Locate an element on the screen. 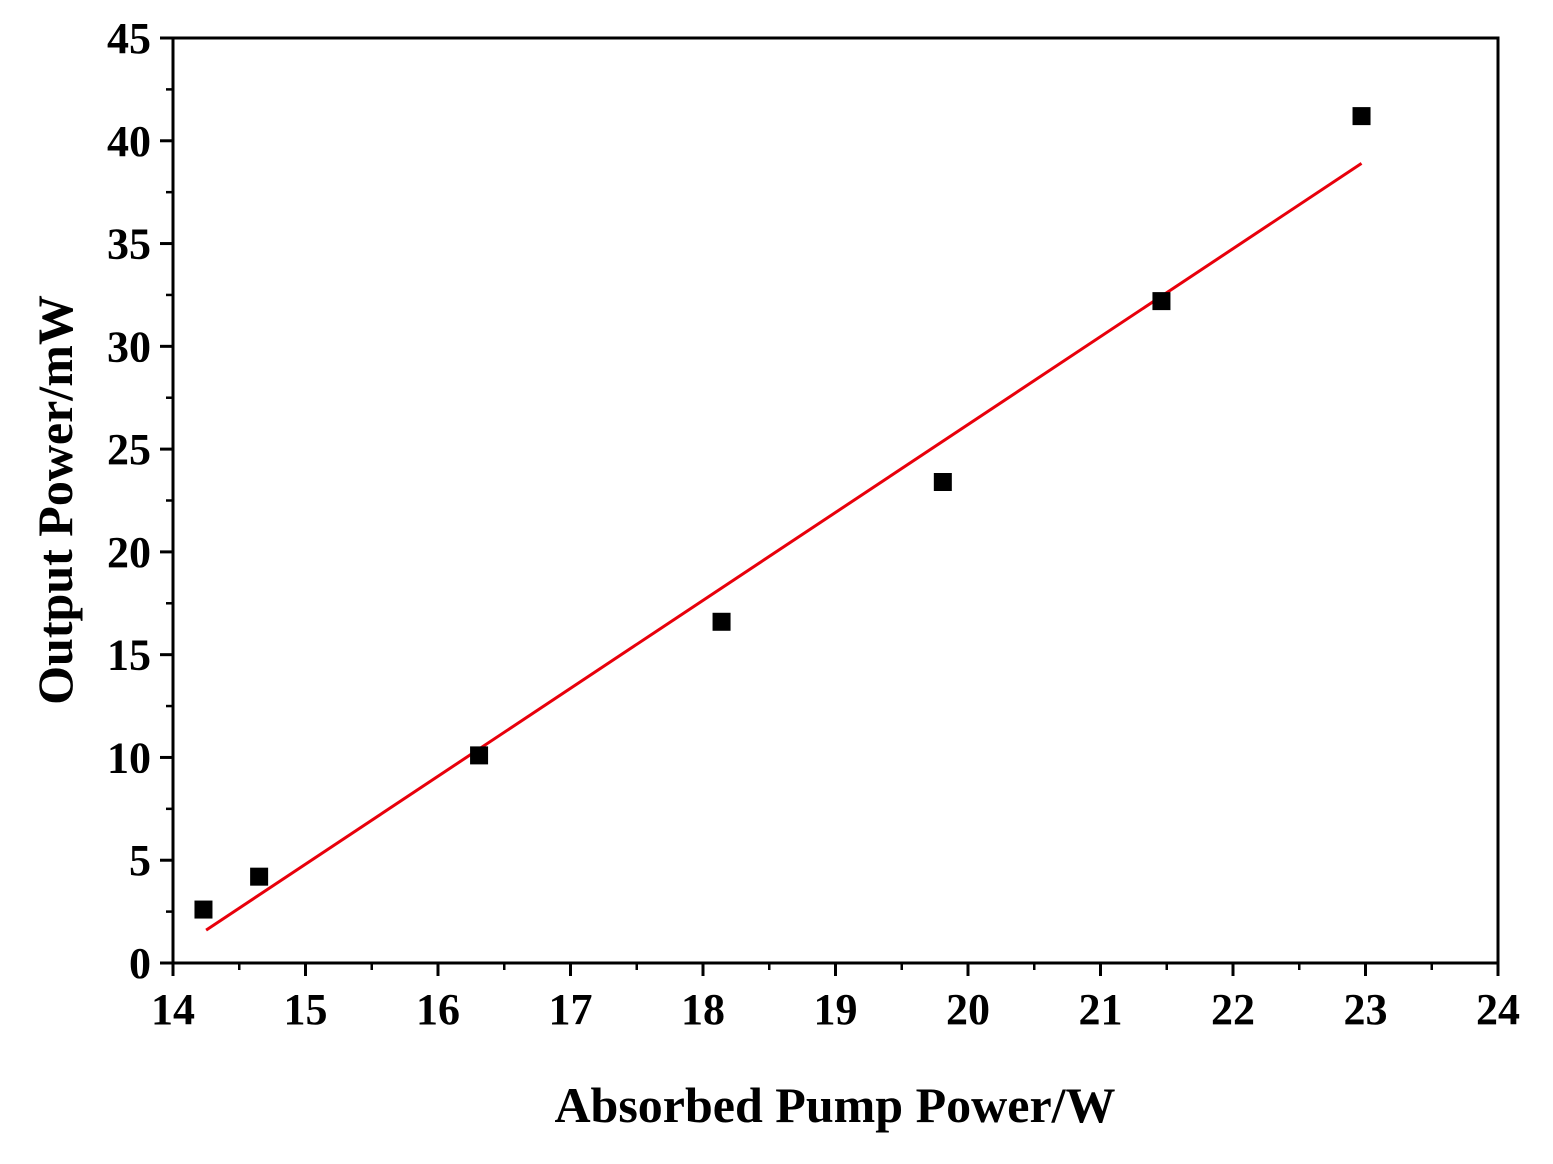 Image resolution: width=1553 pixels, height=1164 pixels. y-tick-label: 10 is located at coordinates (129, 757).